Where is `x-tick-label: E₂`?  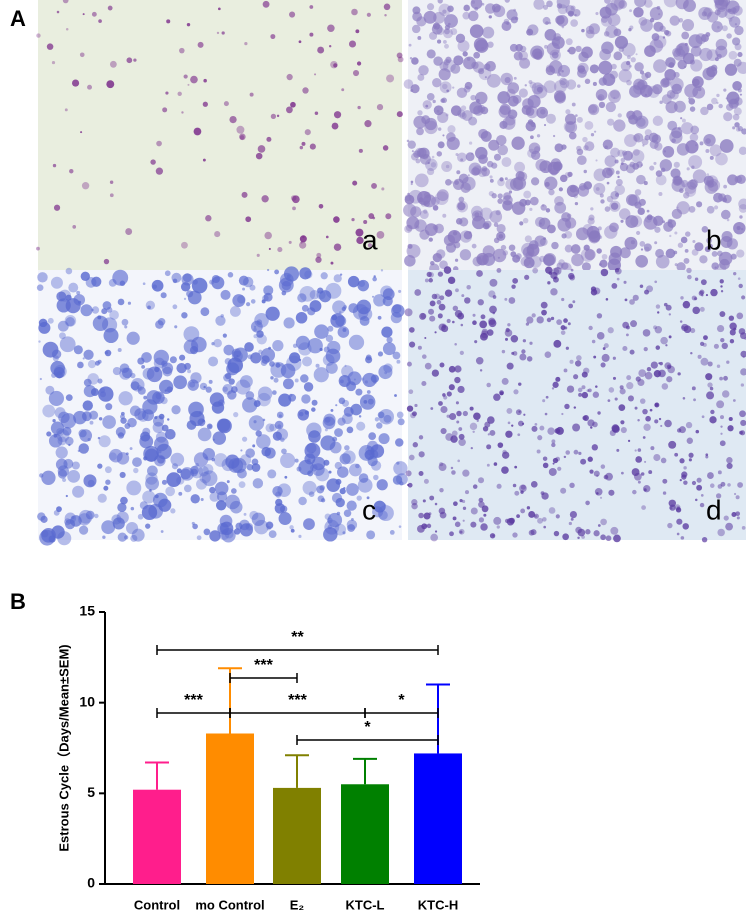
x-tick-label: E₂ is located at coordinates (297, 904).